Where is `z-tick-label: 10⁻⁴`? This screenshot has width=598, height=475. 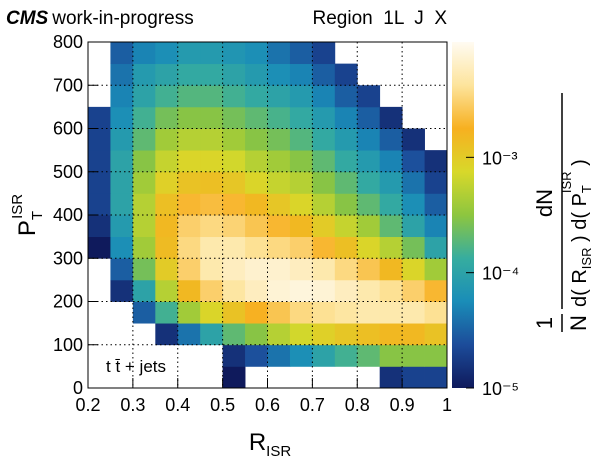
z-tick-label: 10⁻⁴ is located at coordinates (500, 274).